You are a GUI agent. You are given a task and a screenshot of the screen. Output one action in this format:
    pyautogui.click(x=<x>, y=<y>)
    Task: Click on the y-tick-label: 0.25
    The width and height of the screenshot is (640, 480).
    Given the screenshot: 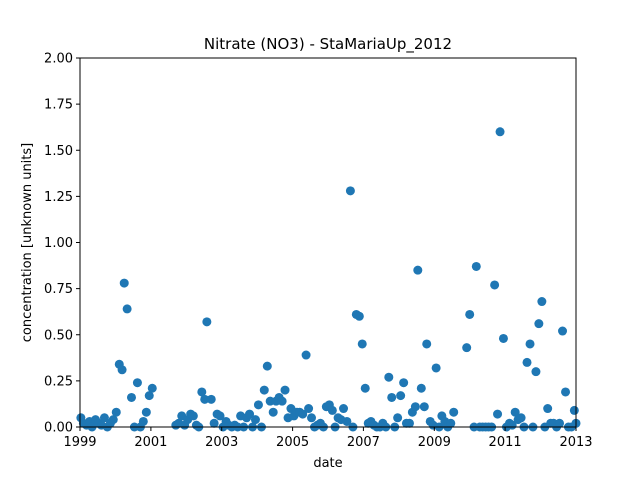 What is the action you would take?
    pyautogui.click(x=58, y=381)
    